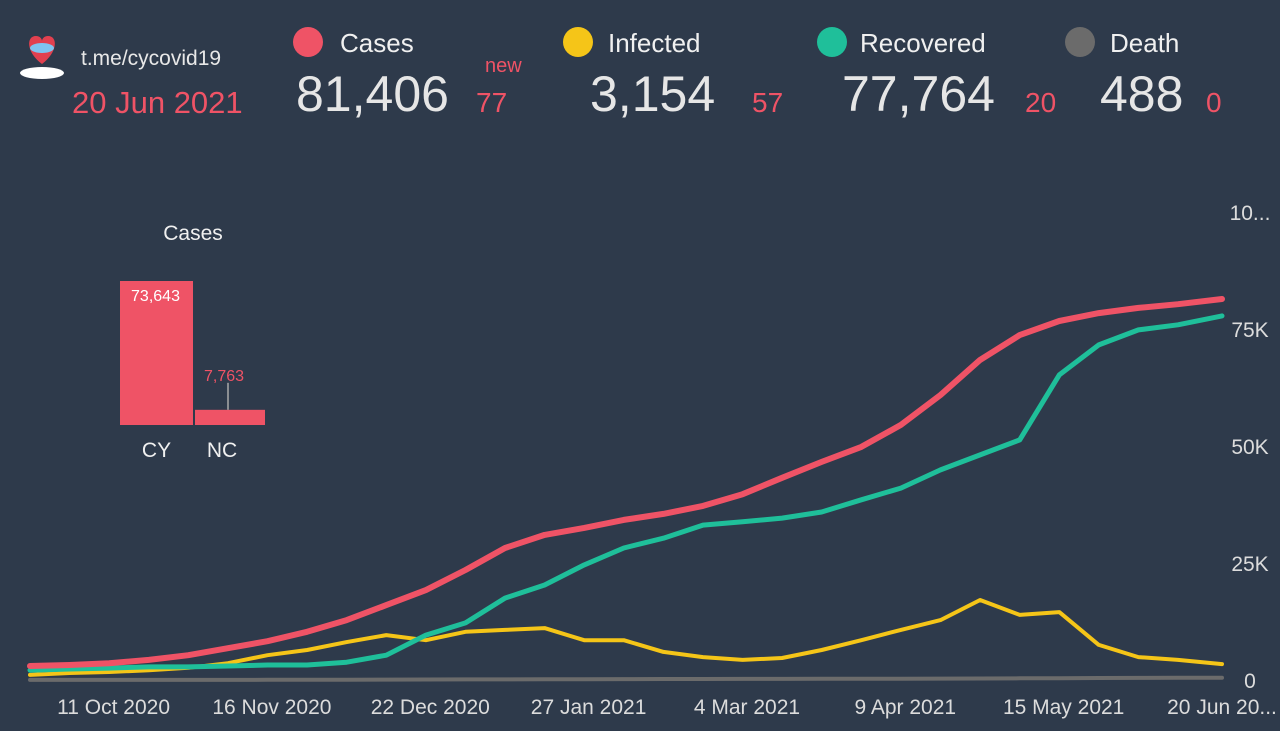 The width and height of the screenshot is (1280, 731). Describe the element at coordinates (589, 707) in the screenshot. I see `x-tick-label: 27 Jan 2021` at that location.